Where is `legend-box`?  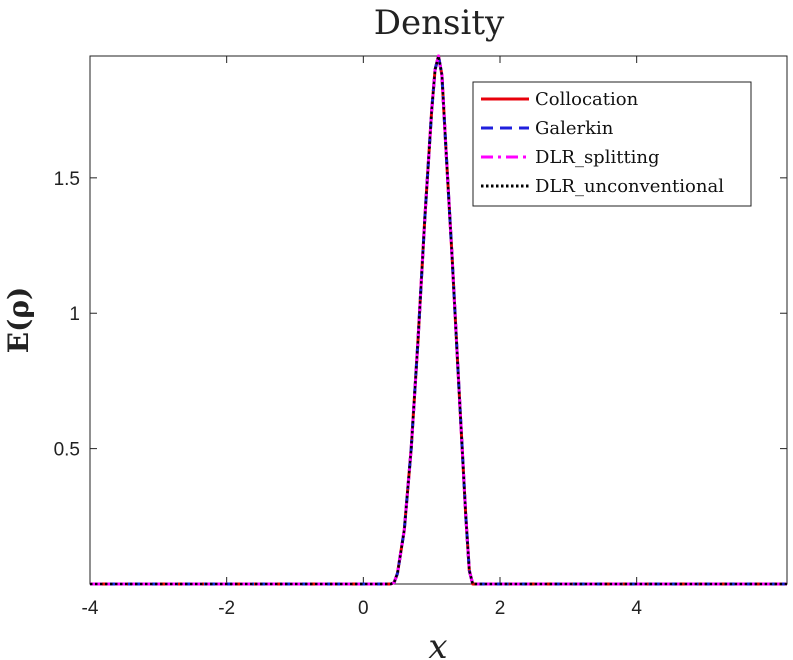
legend-box is located at coordinates (612, 144).